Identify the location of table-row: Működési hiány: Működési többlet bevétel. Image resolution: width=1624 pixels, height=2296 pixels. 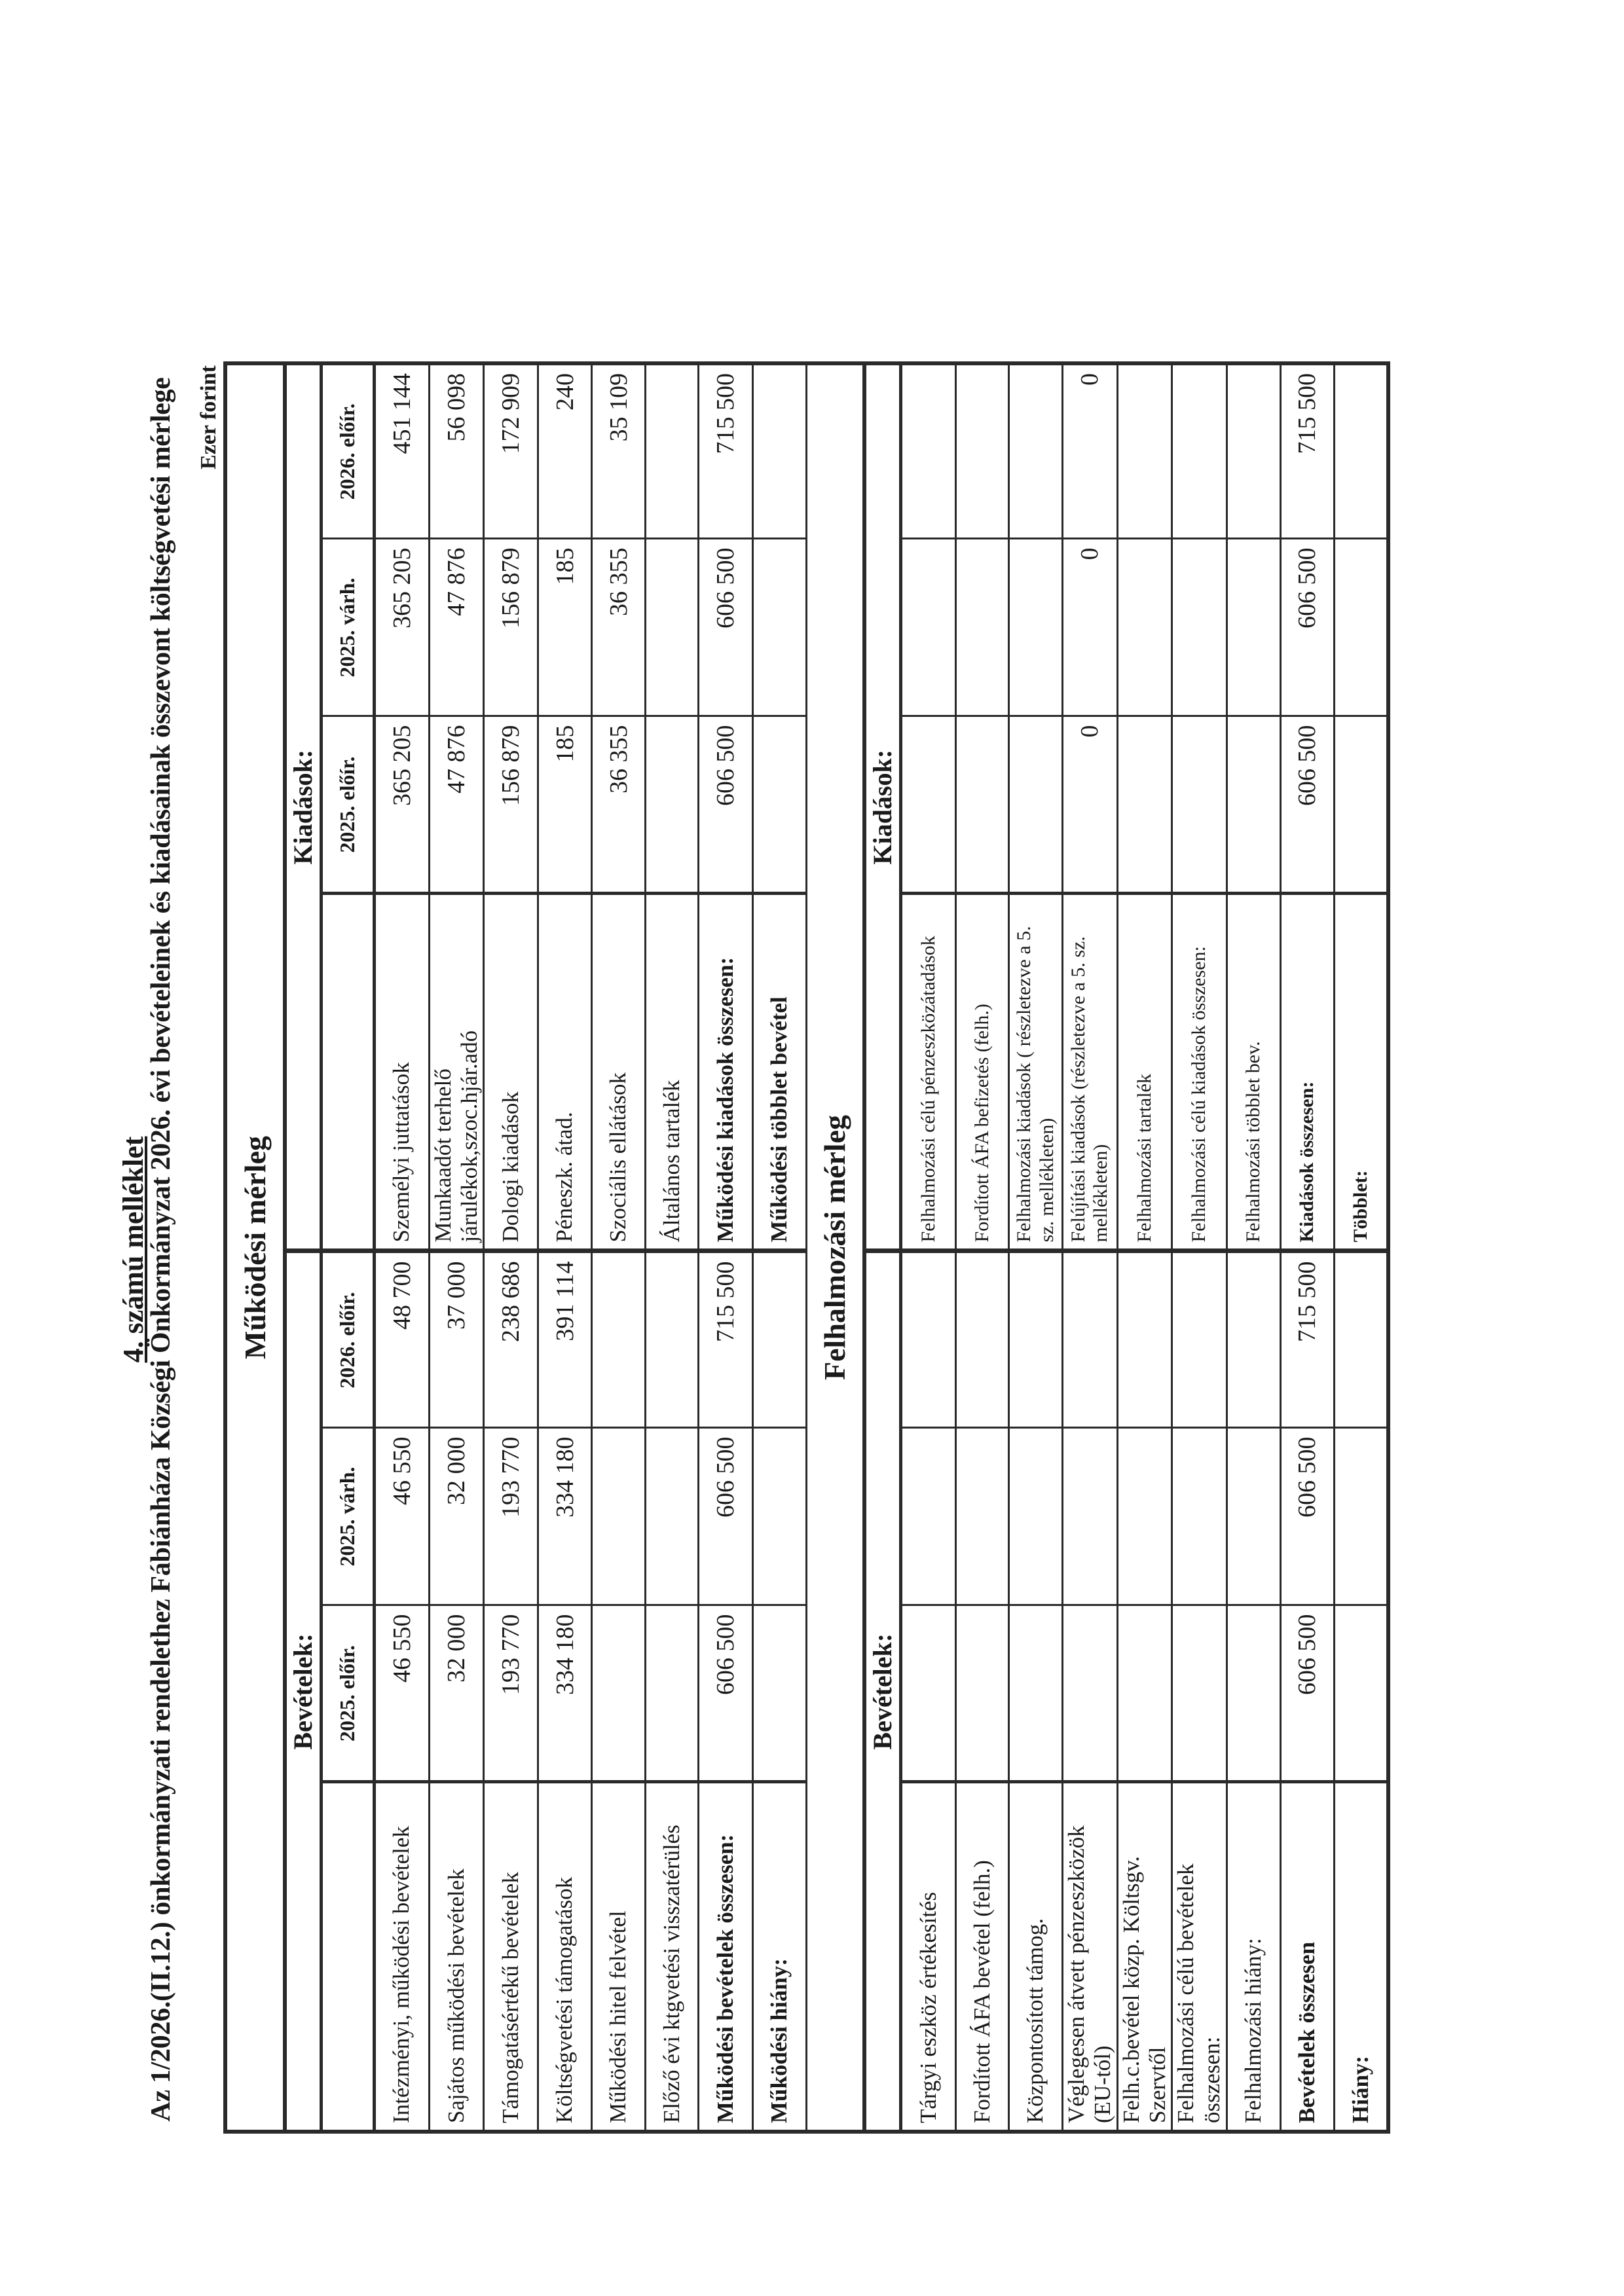
(779, 1247).